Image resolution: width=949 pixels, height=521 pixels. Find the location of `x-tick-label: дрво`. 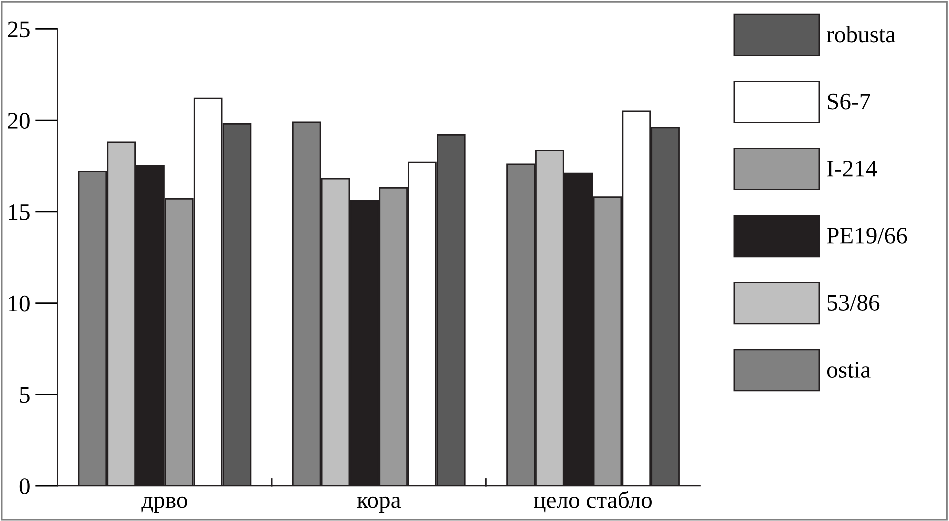

x-tick-label: дрво is located at coordinates (165, 505).